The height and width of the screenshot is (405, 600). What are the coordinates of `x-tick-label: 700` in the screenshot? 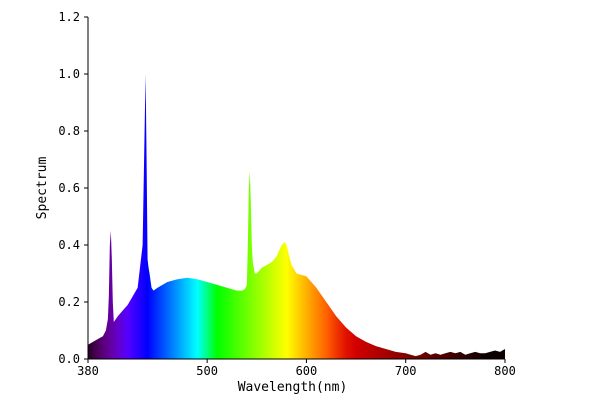 It's located at (406, 371).